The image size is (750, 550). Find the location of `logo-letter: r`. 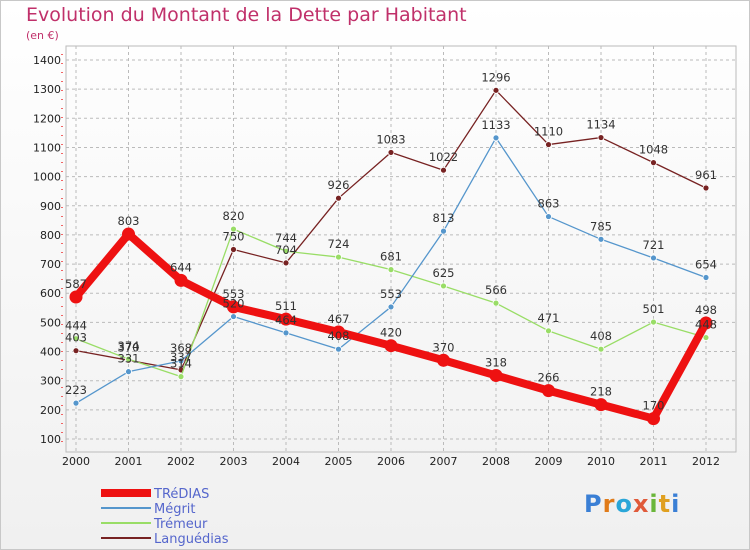

logo-letter: r is located at coordinates (609, 504).